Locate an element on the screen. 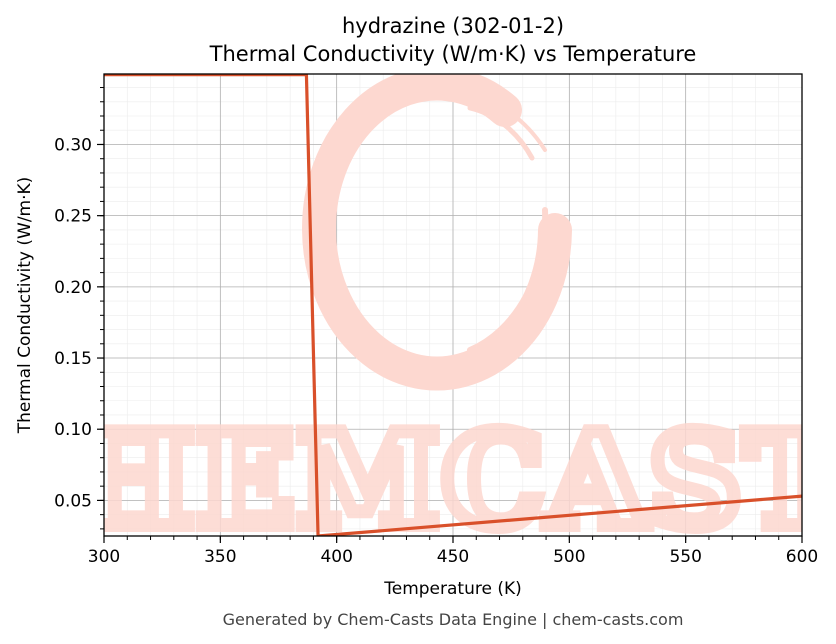 This screenshot has width=836, height=644. y-tick-label: 0.10 is located at coordinates (73, 430).